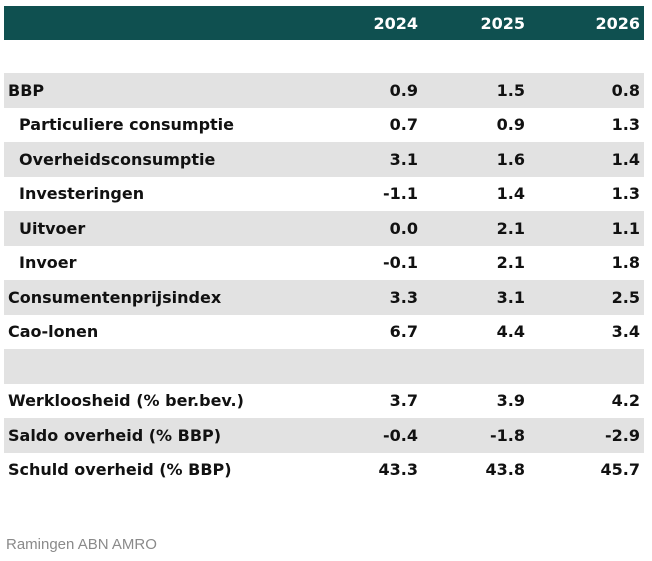  I want to click on row-label: Saldo overheid (% BBP), so click(115, 435).